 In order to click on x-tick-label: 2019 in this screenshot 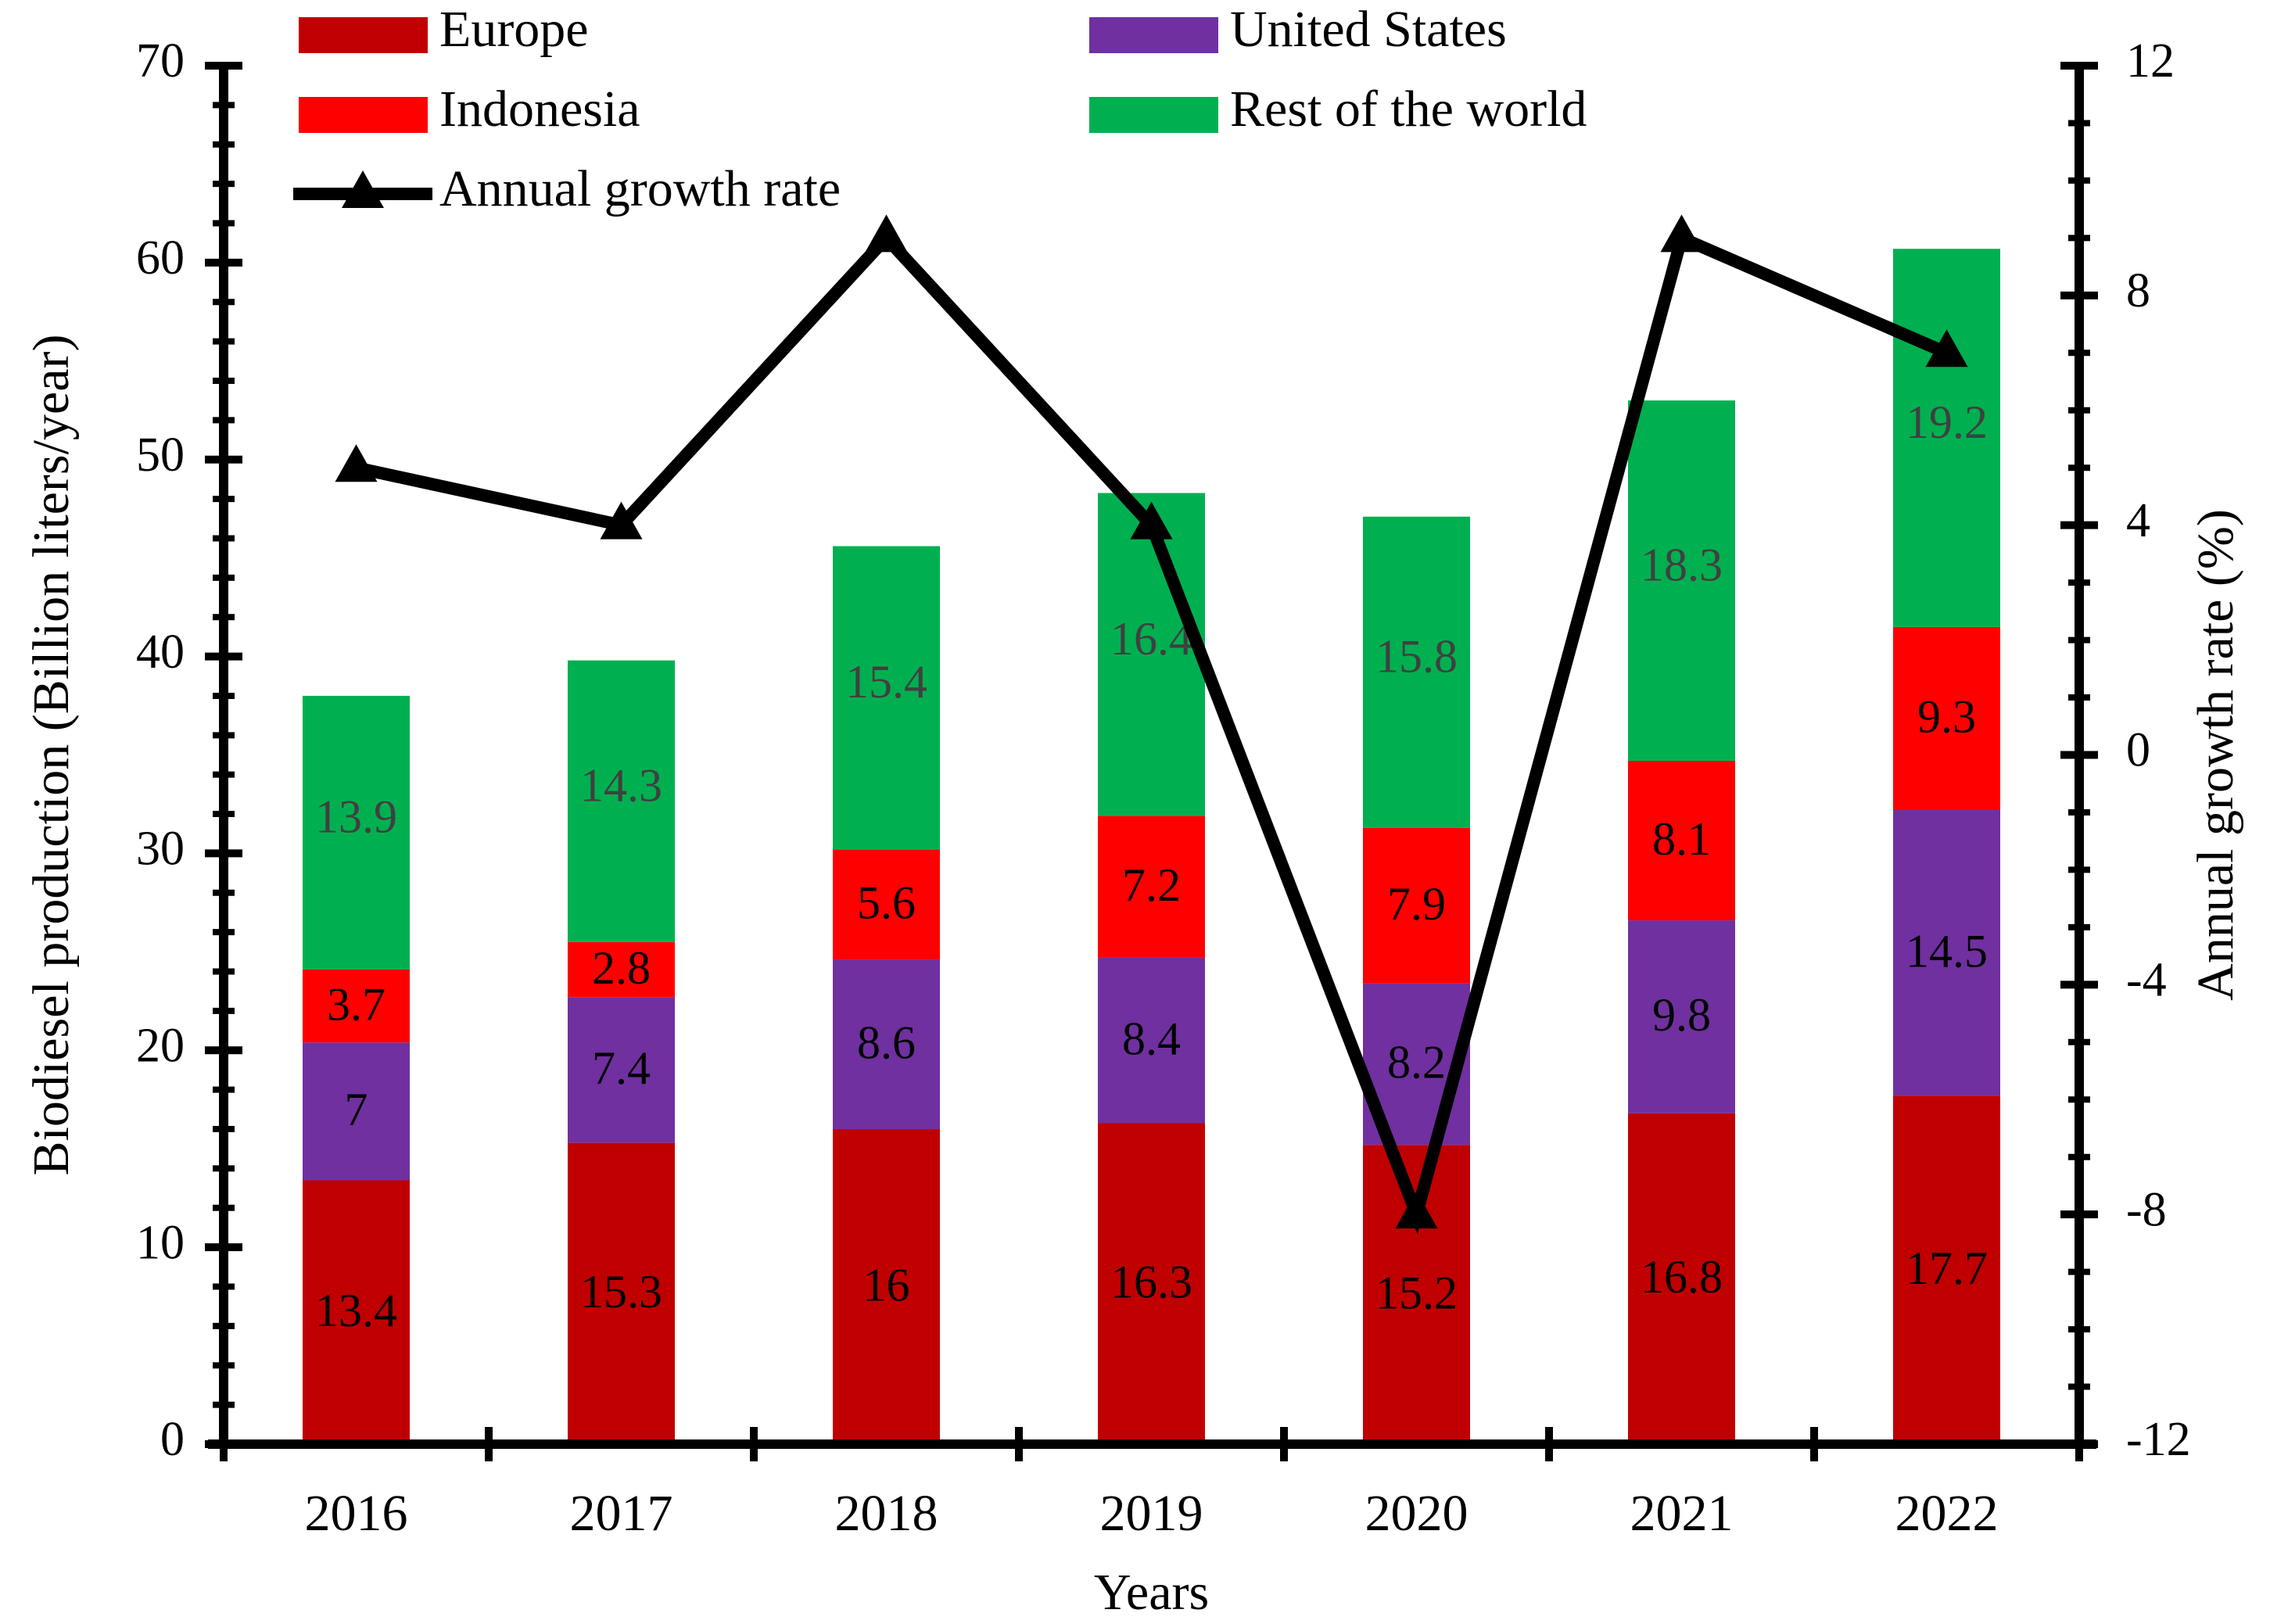, I will do `click(1151, 1513)`.